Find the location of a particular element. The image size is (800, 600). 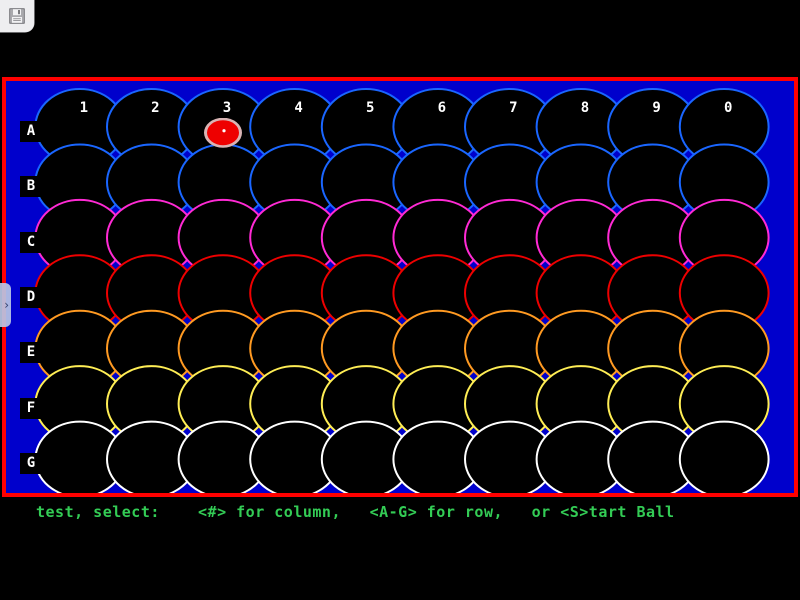

save-button is located at coordinates (17, 16).